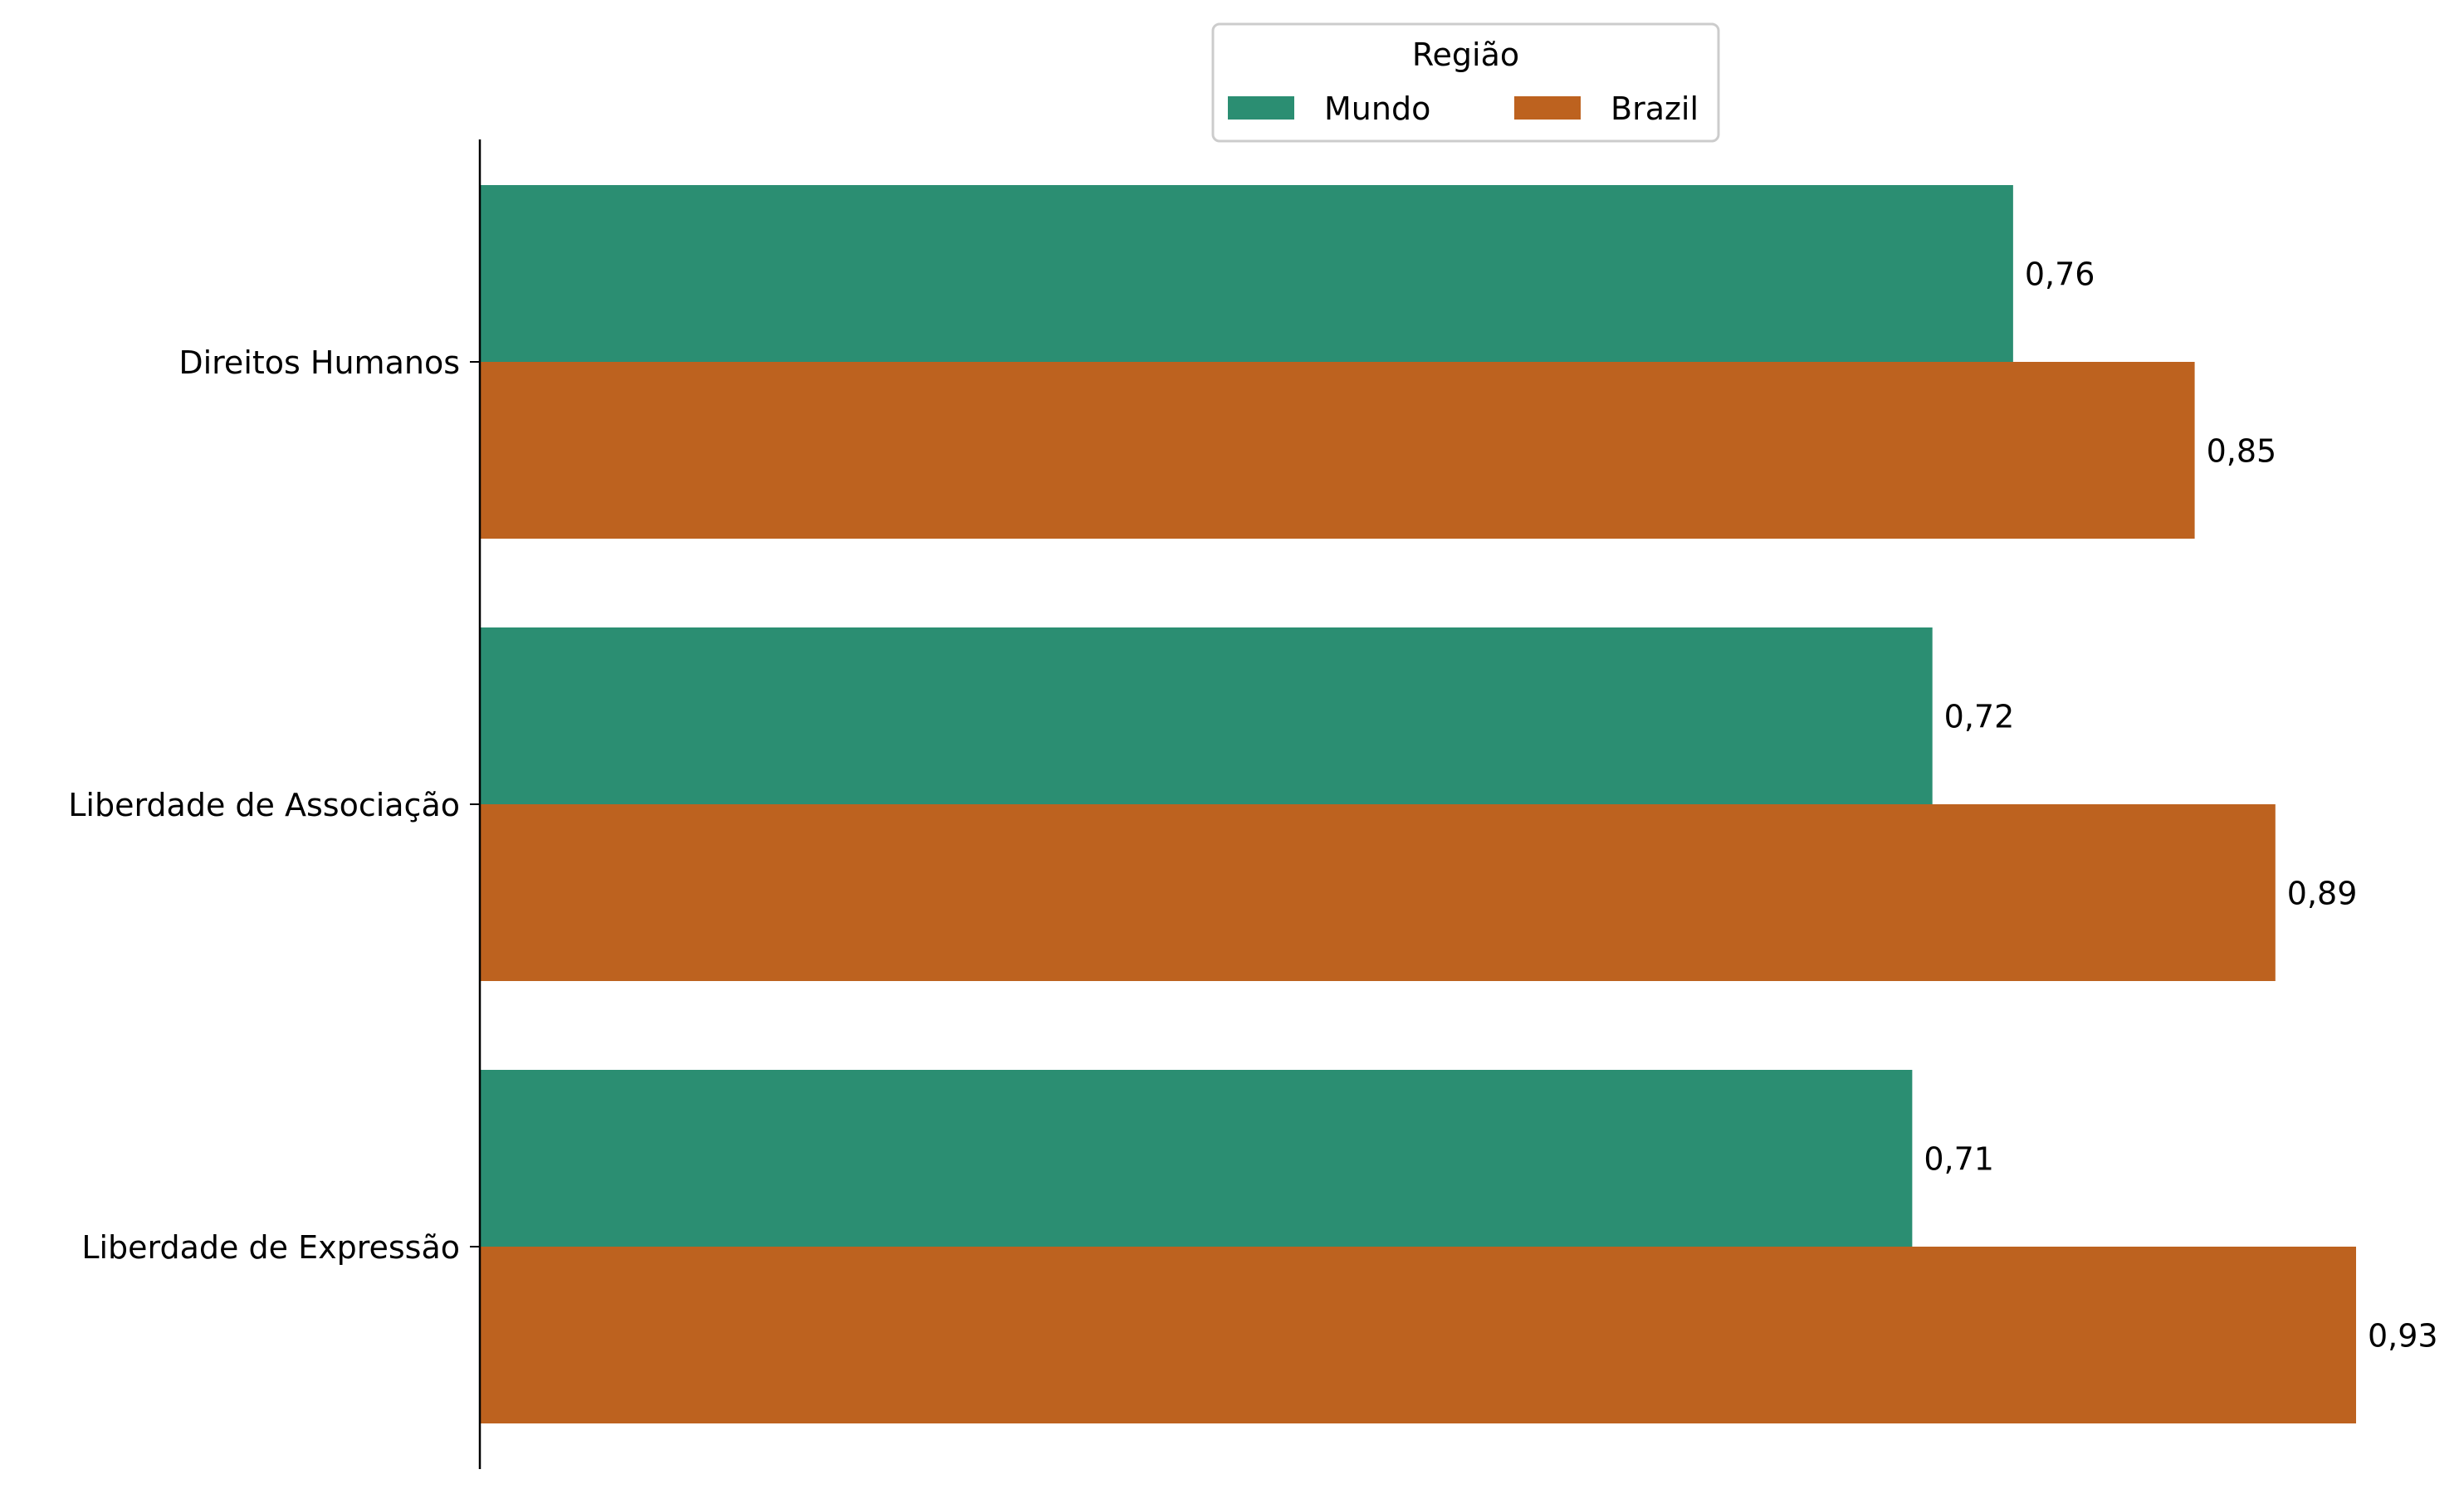 Image resolution: width=2464 pixels, height=1489 pixels. Describe the element at coordinates (1377, 109) in the screenshot. I see `legend-label-mundo: Mundo` at that location.